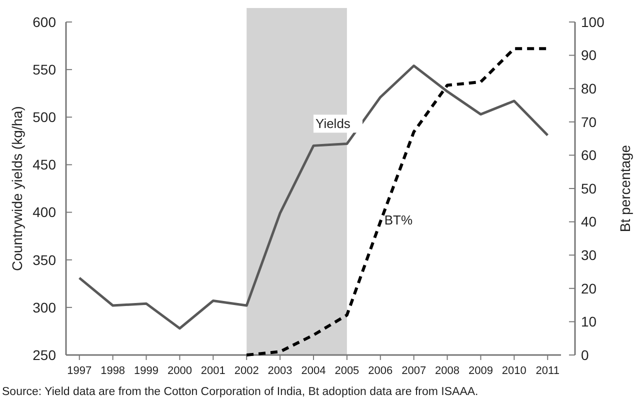 The height and width of the screenshot is (400, 639). I want to click on x-tick-label: 2006, so click(380, 371).